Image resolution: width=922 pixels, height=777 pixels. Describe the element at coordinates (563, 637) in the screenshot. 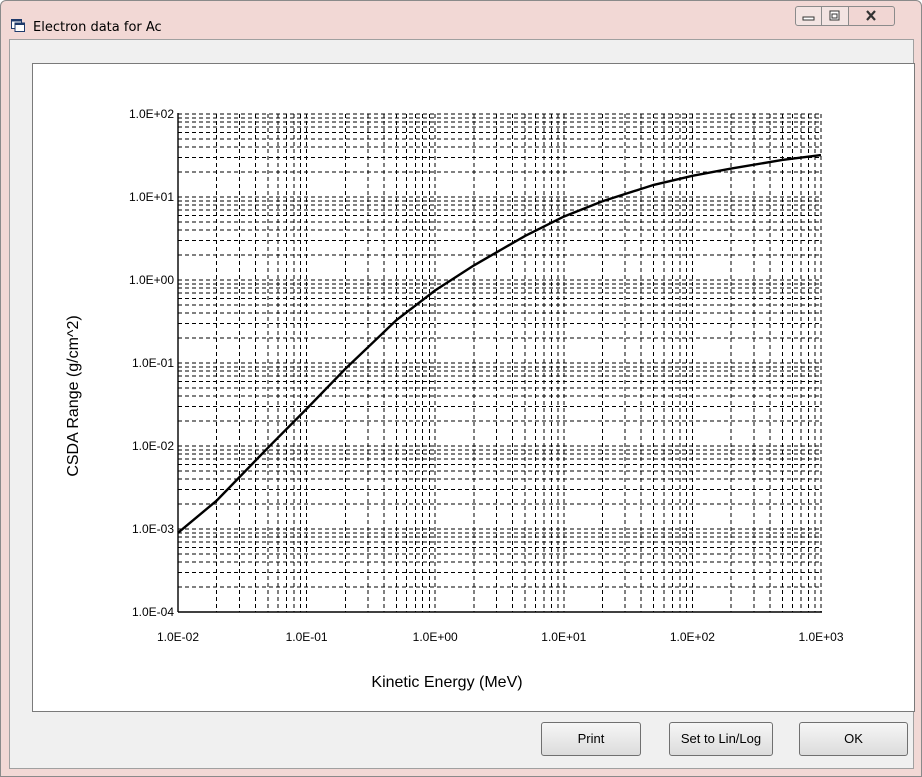

I see `x-tick-label: 1.0E+01` at that location.